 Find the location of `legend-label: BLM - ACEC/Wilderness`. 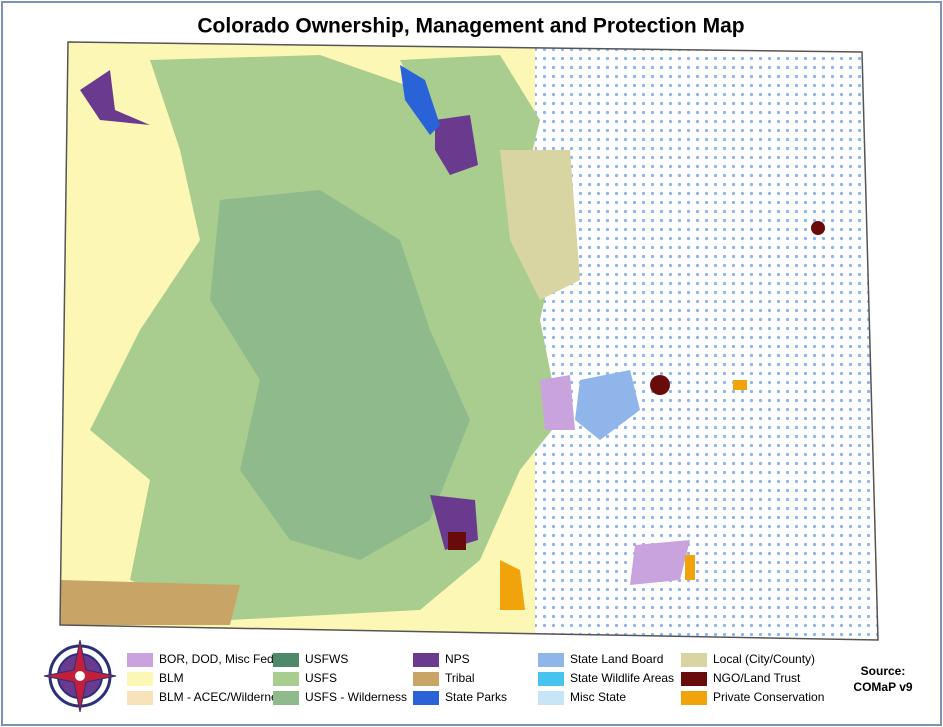

legend-label: BLM - ACEC/Wilderness is located at coordinates (224, 697).